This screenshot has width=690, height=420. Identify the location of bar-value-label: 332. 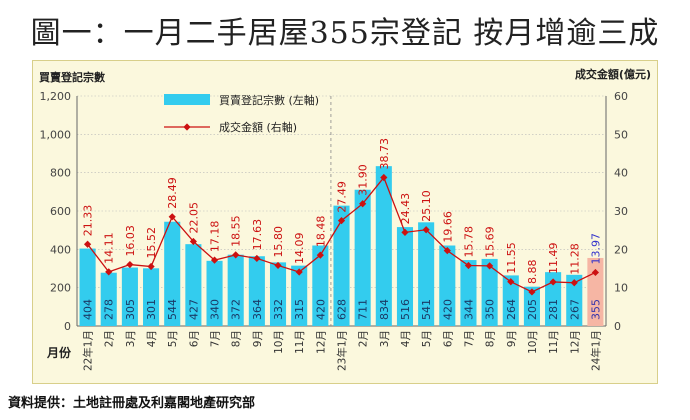
(278, 309).